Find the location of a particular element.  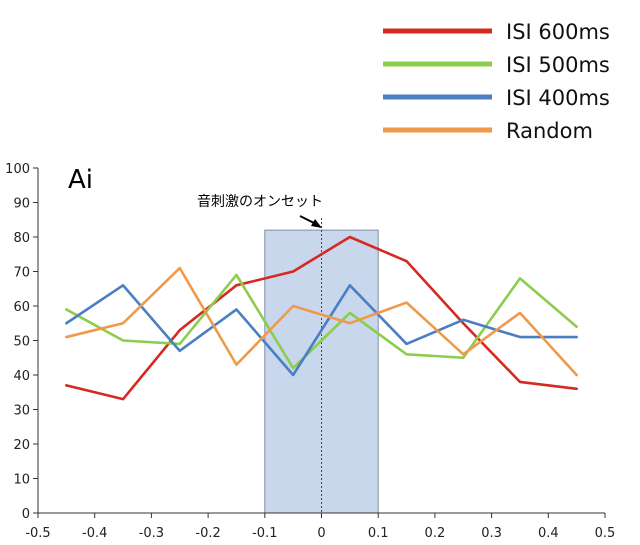

y-tick-label: 40 is located at coordinates (21, 376).